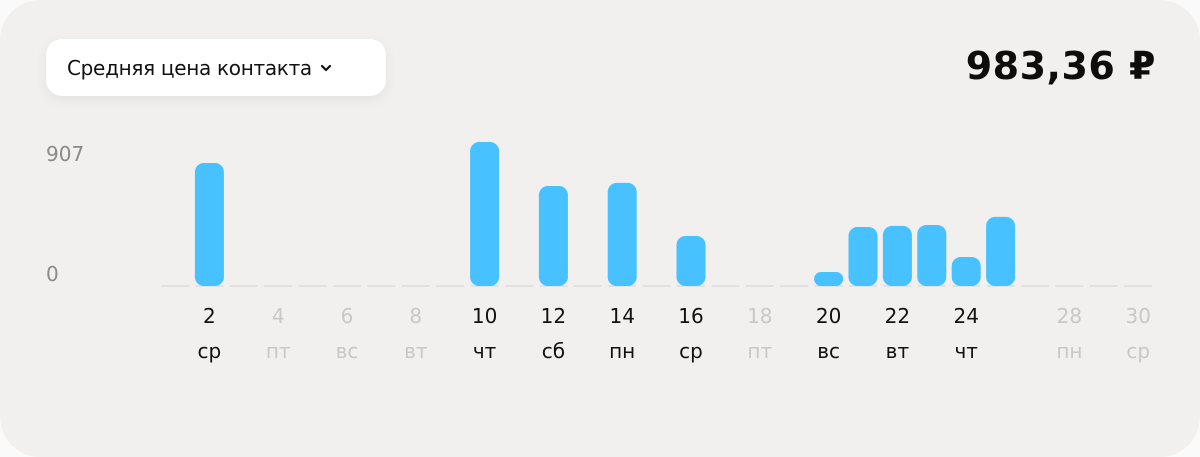 The height and width of the screenshot is (457, 1200). What do you see at coordinates (621, 316) in the screenshot?
I see `x-tick-day: 14` at bounding box center [621, 316].